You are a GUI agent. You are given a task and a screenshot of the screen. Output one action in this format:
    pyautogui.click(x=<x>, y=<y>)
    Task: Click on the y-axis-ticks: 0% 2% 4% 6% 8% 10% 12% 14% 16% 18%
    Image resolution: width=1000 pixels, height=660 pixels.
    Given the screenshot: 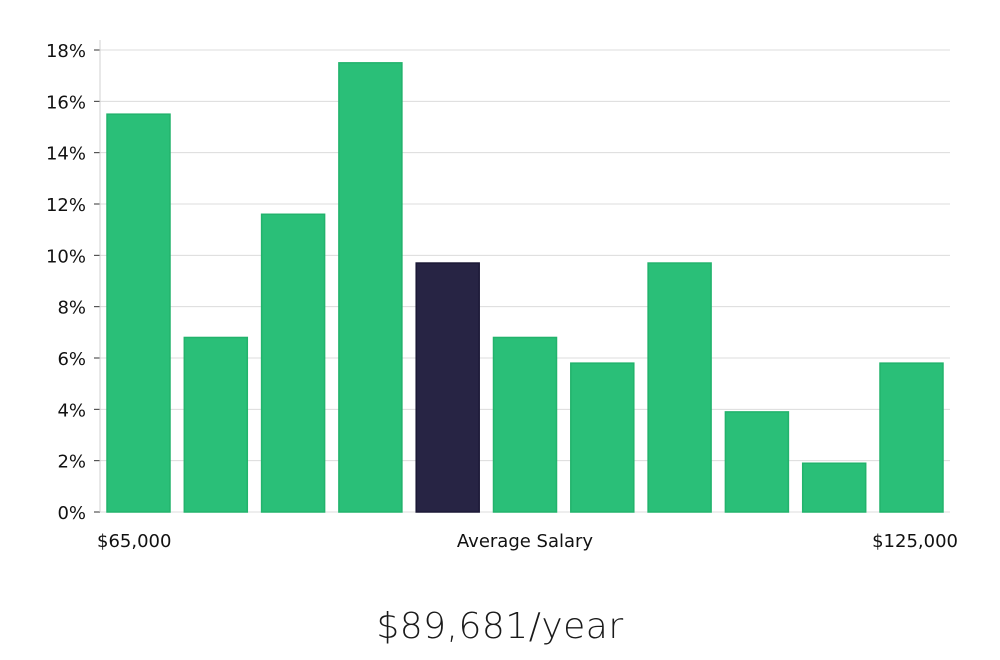 What is the action you would take?
    pyautogui.click(x=73, y=282)
    